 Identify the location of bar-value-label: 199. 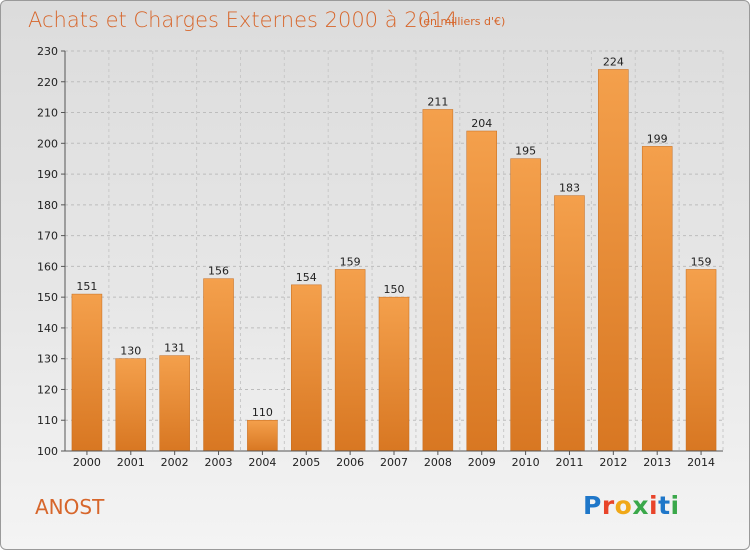
(657, 138).